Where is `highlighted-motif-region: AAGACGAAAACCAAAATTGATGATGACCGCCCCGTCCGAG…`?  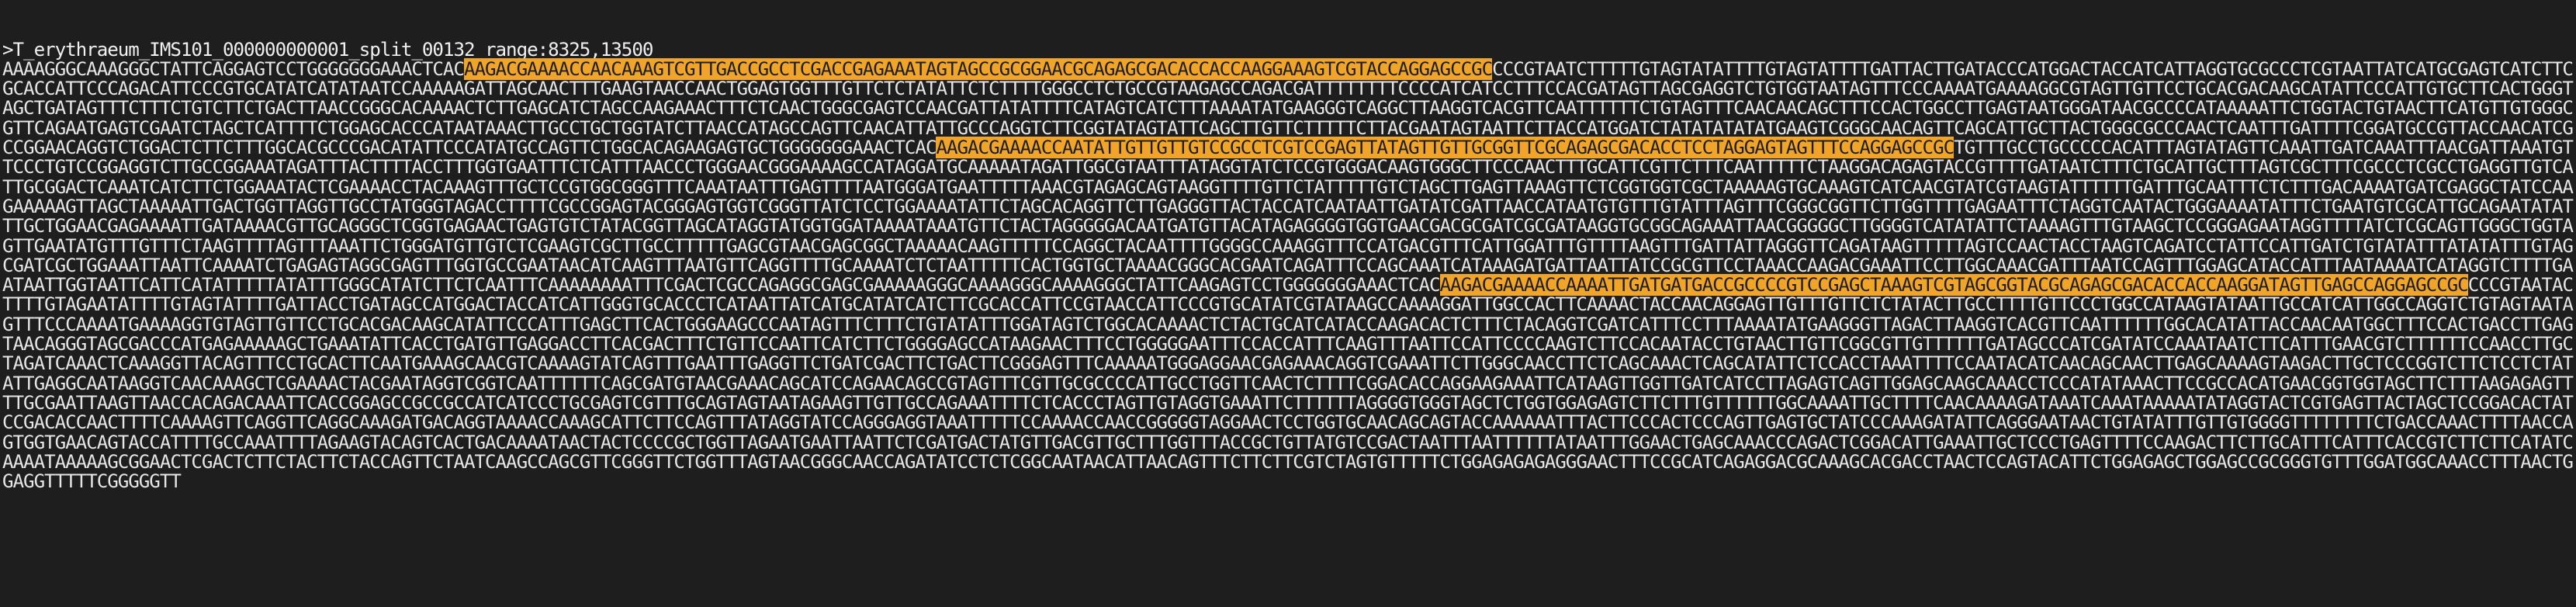
highlighted-motif-region: AAGACGAAAACCAAAATTGATGATGACCGCCCCGTCCGAG… is located at coordinates (1954, 285).